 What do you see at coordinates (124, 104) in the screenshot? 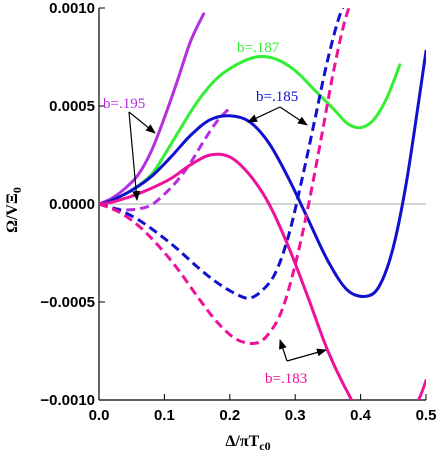
I see `label-b195: b=.195` at bounding box center [124, 104].